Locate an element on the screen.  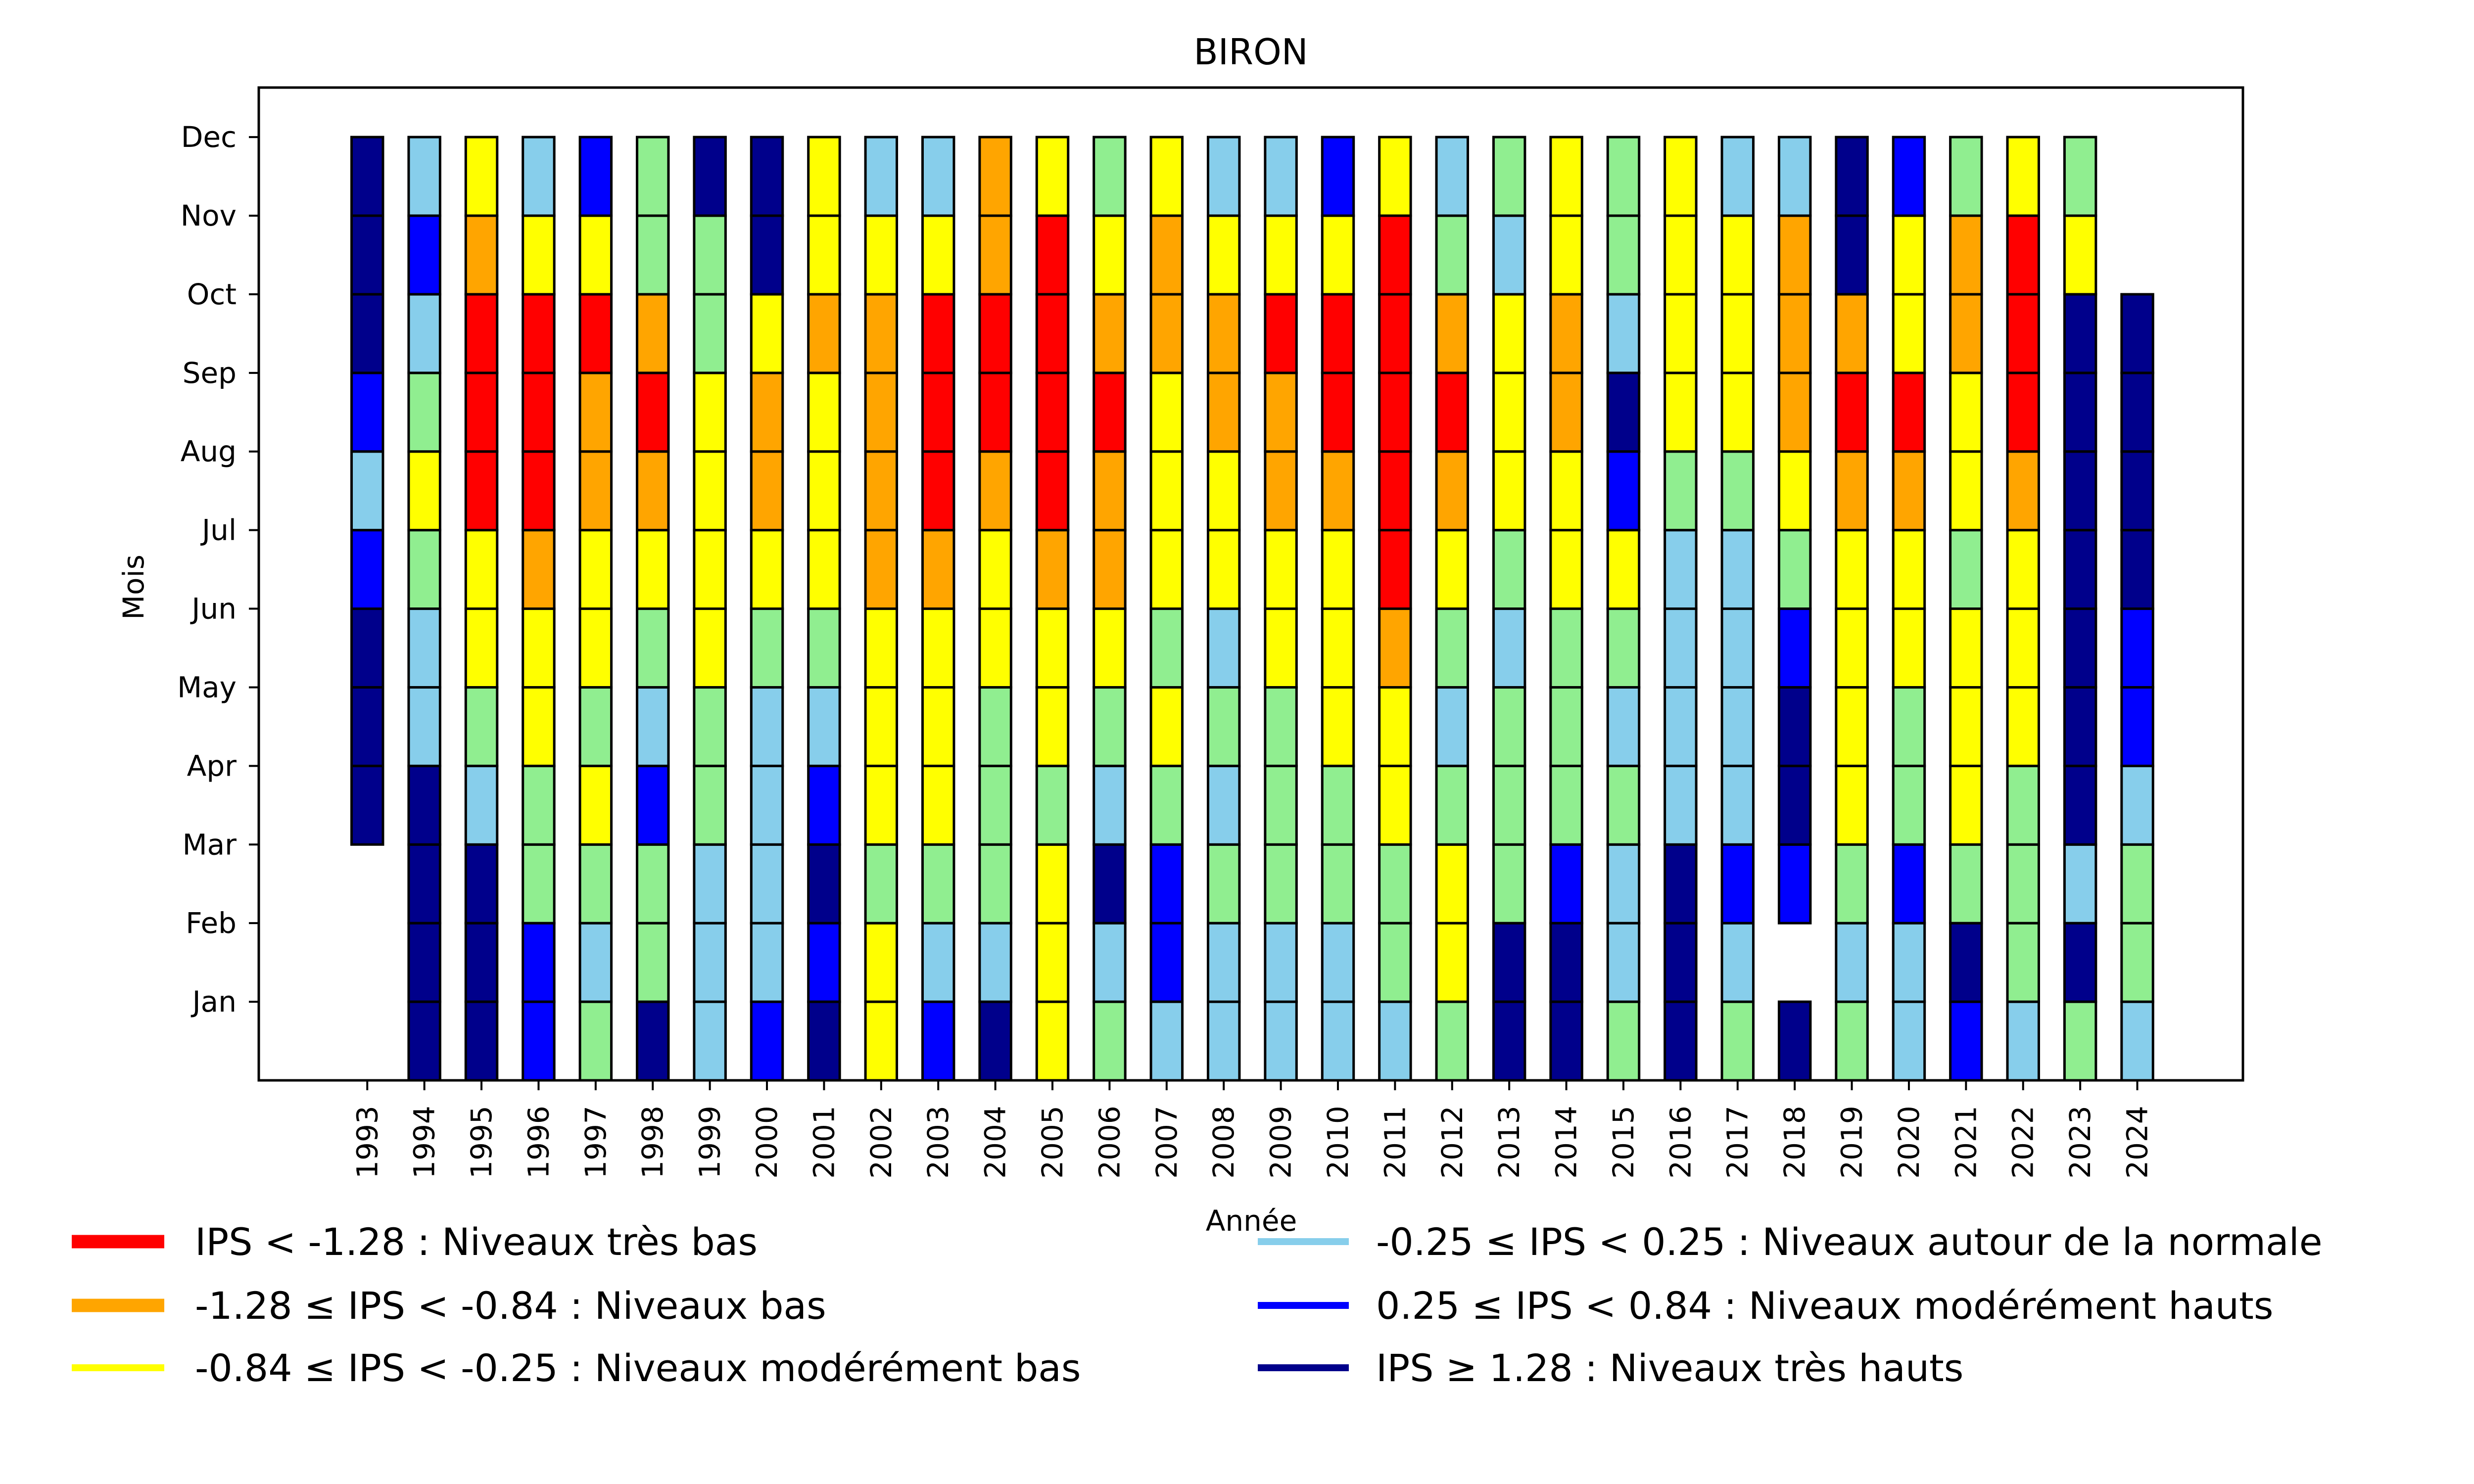
cell-2005-mar is located at coordinates (1053, 884).